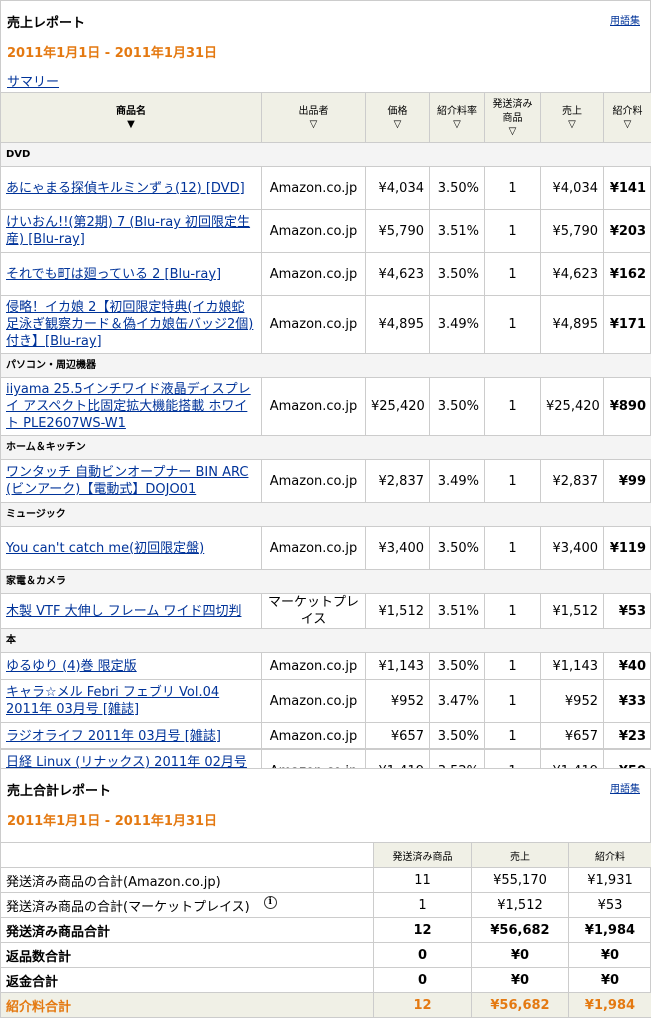 The image size is (651, 1018). What do you see at coordinates (397, 231) in the screenshot?
I see `price-cell: ¥5,790` at bounding box center [397, 231].